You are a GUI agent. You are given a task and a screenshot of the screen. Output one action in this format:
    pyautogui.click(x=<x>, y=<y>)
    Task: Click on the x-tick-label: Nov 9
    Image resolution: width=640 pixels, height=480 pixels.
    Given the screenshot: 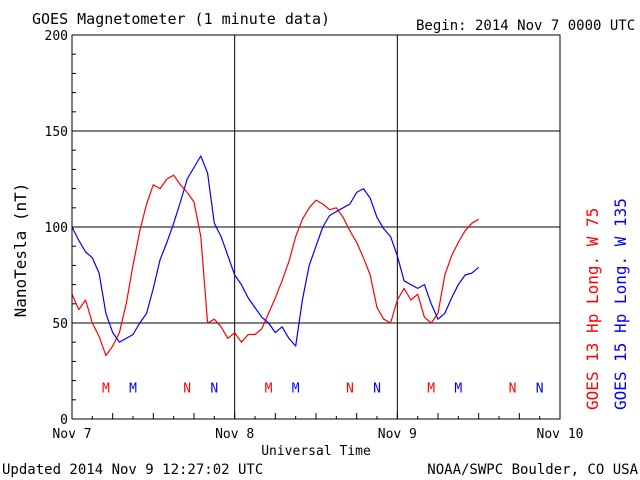 What is the action you would take?
    pyautogui.click(x=397, y=434)
    